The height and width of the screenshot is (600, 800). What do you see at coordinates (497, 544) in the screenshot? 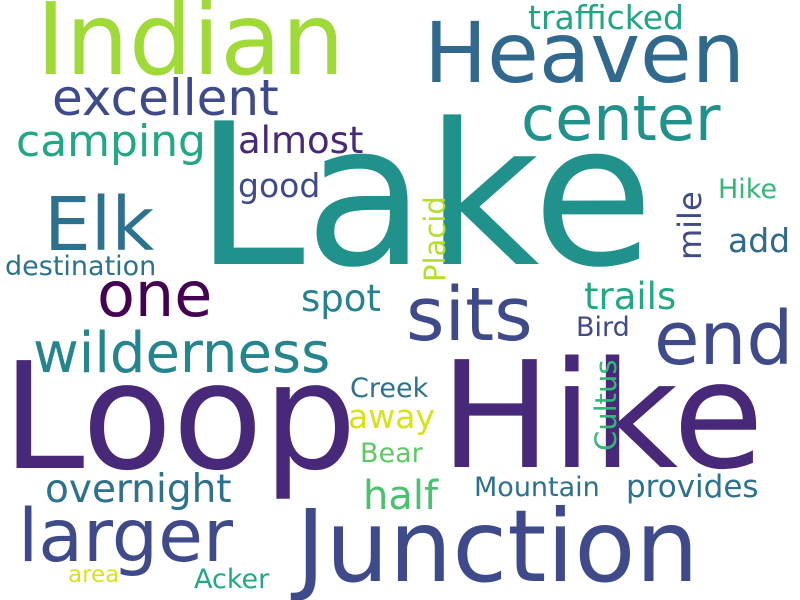
I see `word-junction: Junction` at bounding box center [497, 544].